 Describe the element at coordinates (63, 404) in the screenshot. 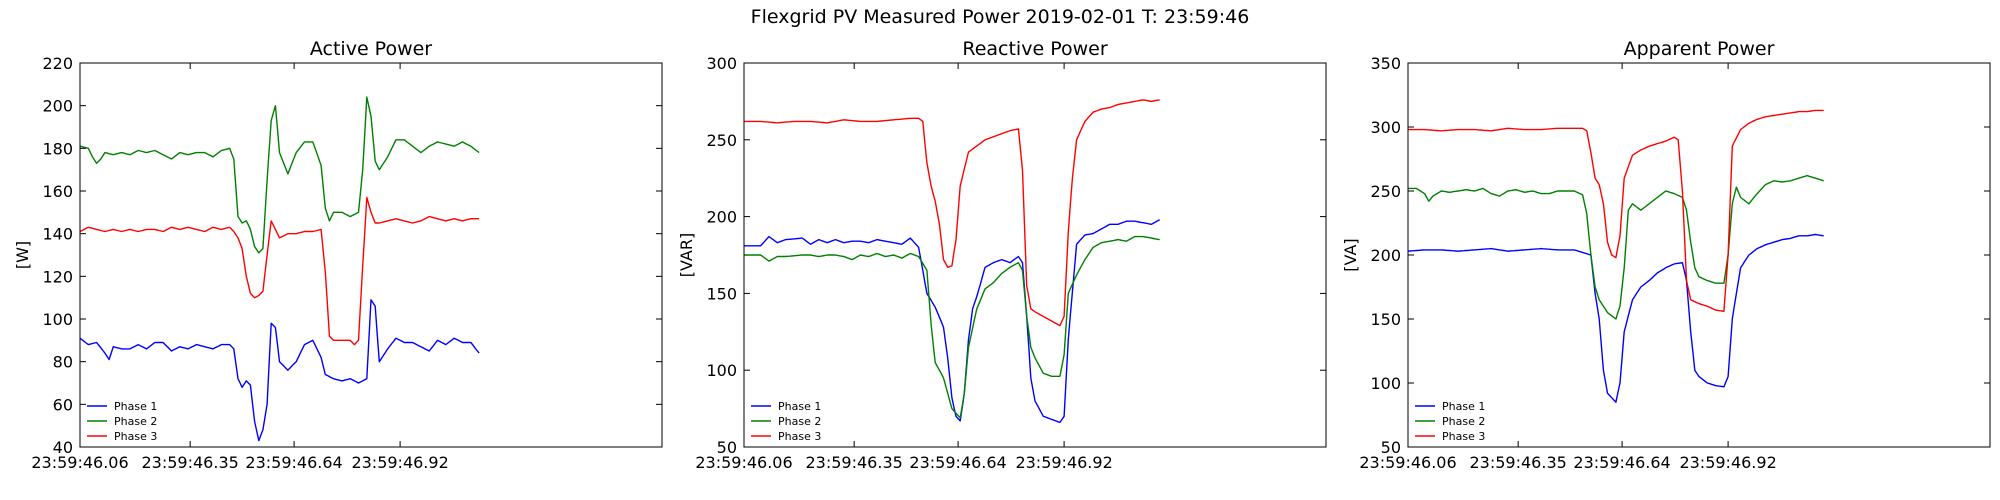

I see `y-tick-label: 60` at that location.